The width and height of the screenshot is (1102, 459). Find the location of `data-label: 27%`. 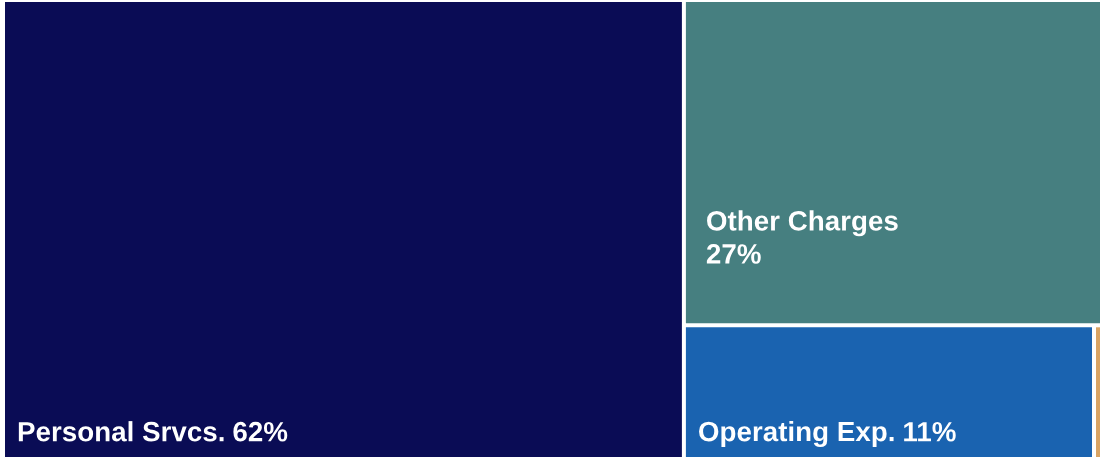

data-label: 27% is located at coordinates (733, 254).